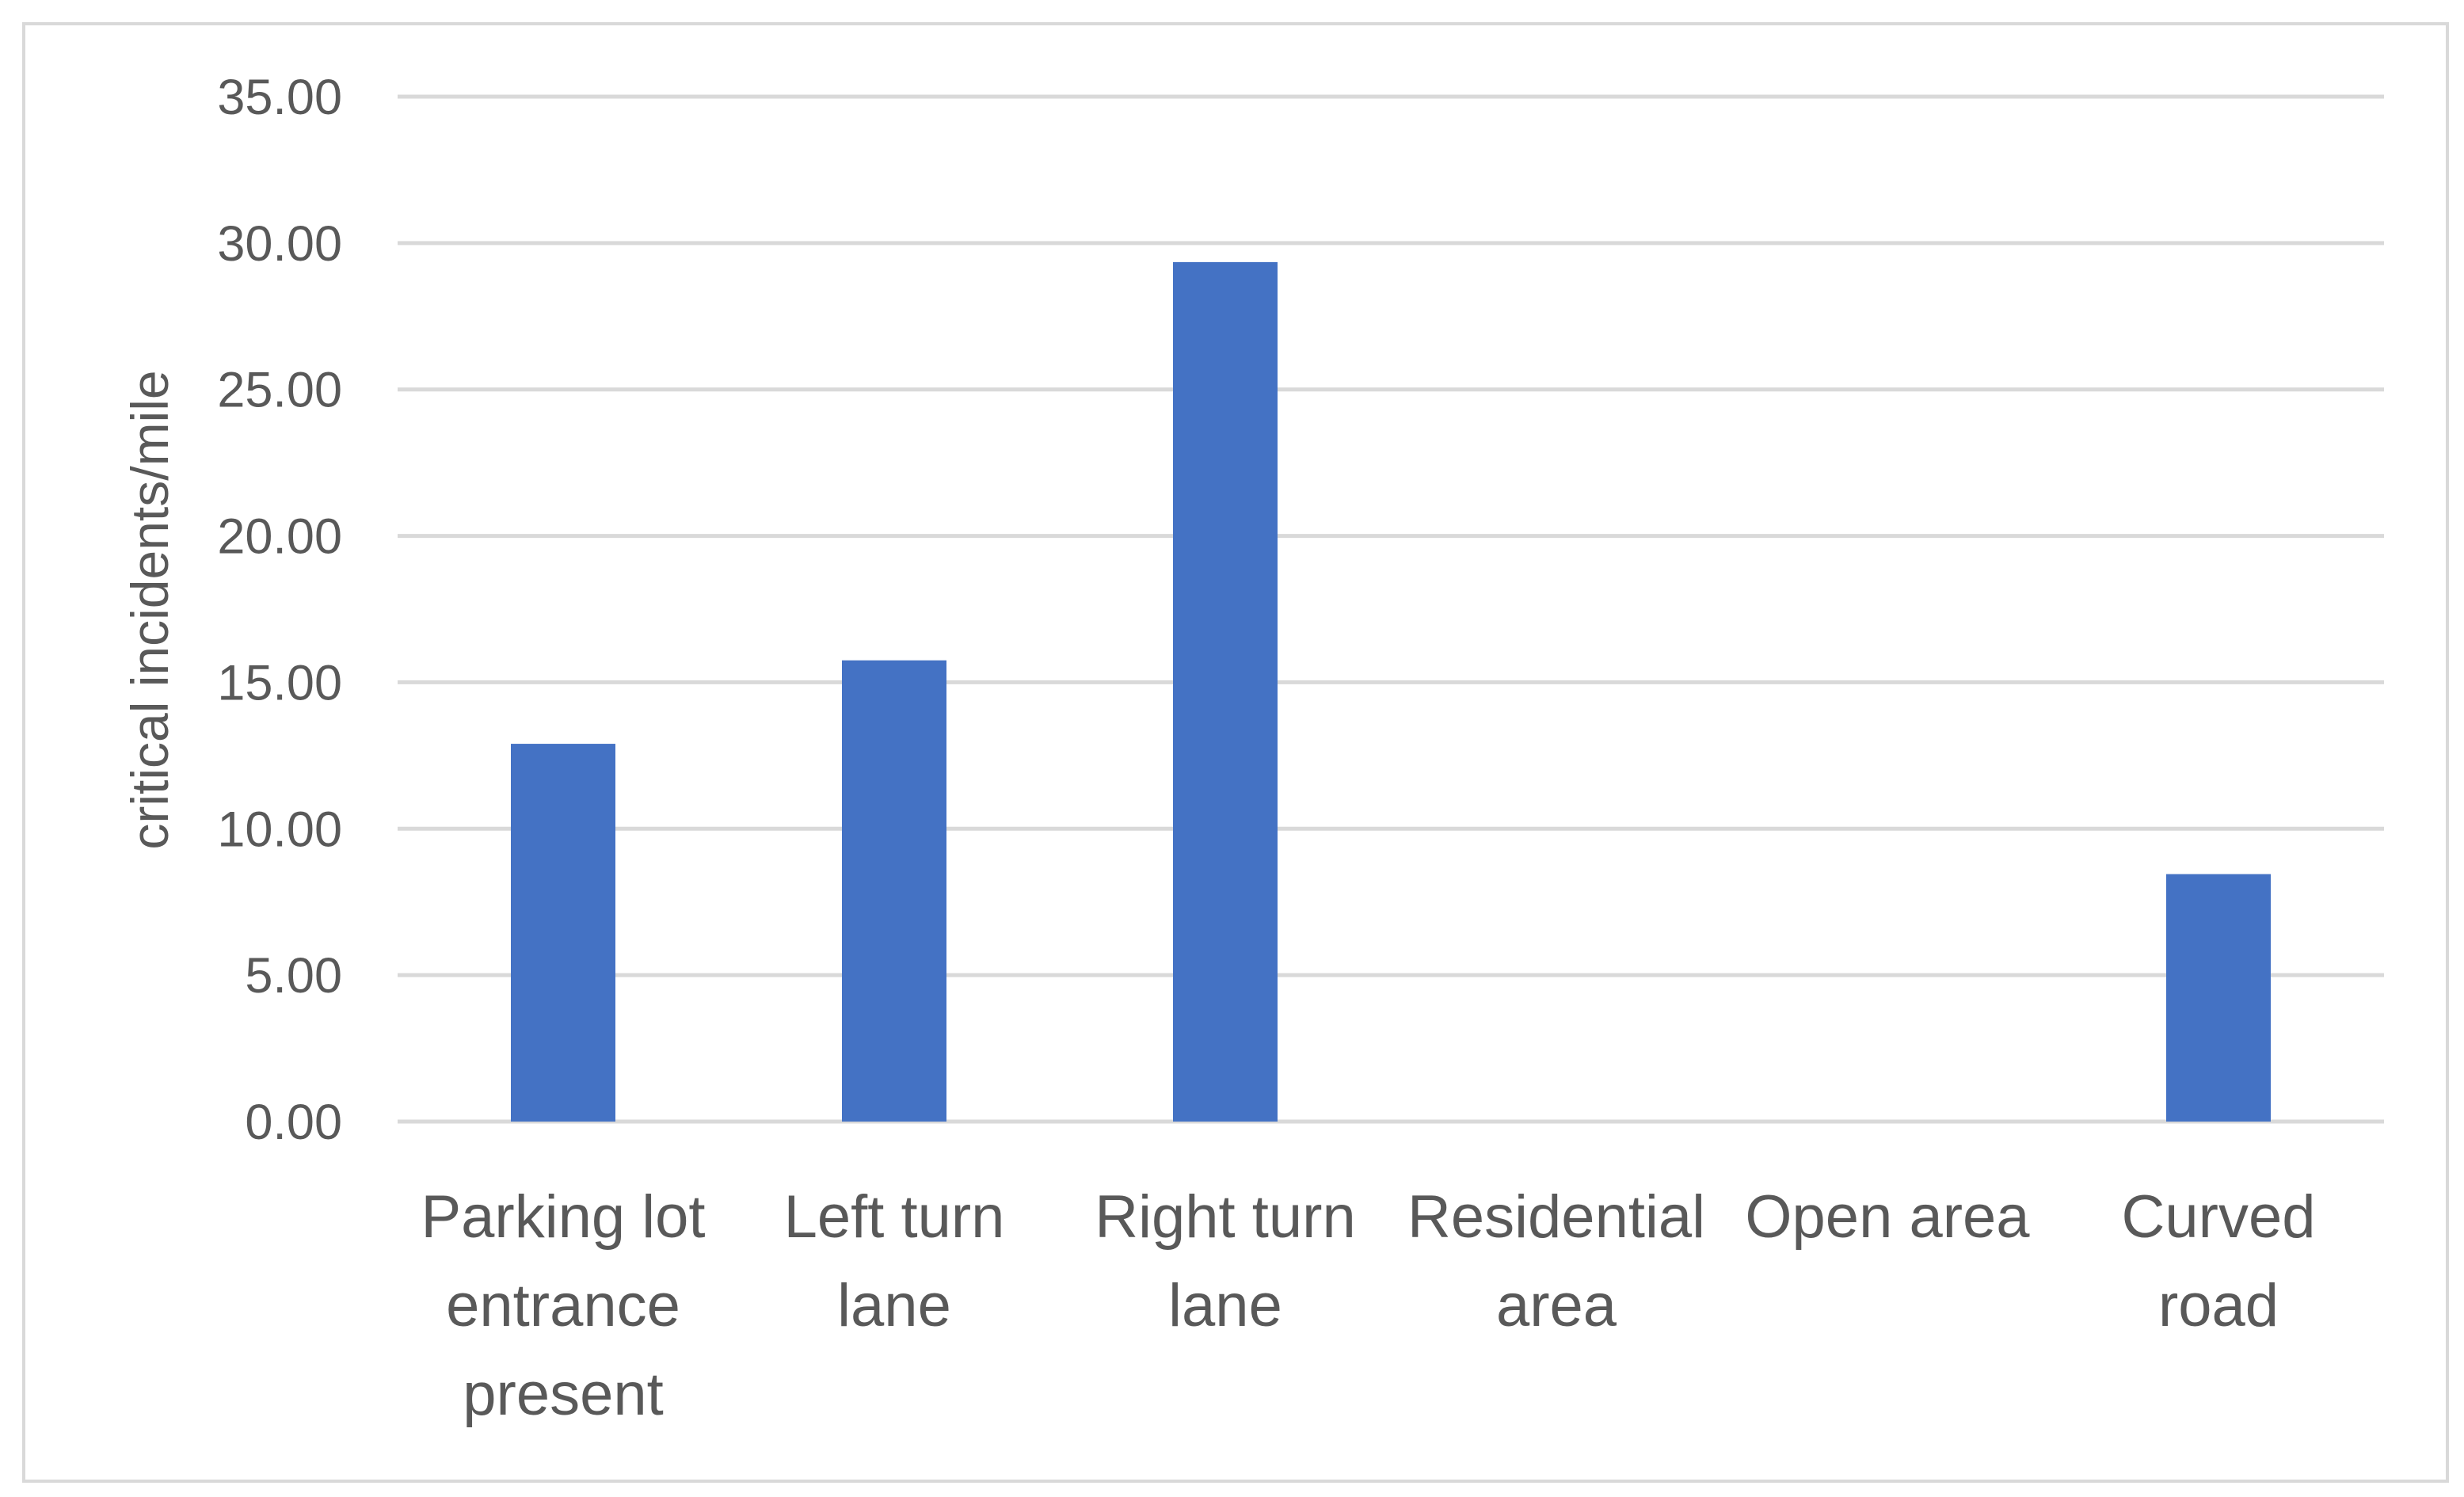 This screenshot has width=2464, height=1497. Describe the element at coordinates (279, 390) in the screenshot. I see `y-tick-label: 25.00` at that location.